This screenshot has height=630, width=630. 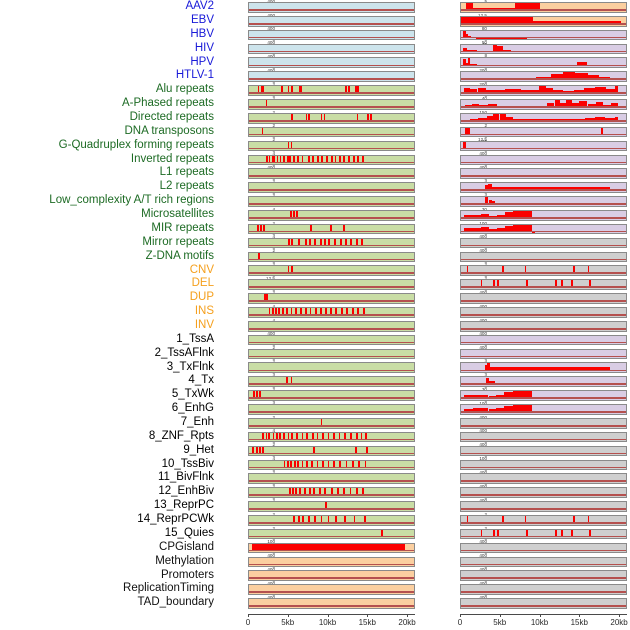 What do you see at coordinates (331, 214) in the screenshot?
I see `track-left-microsatellites: 01234` at bounding box center [331, 214].